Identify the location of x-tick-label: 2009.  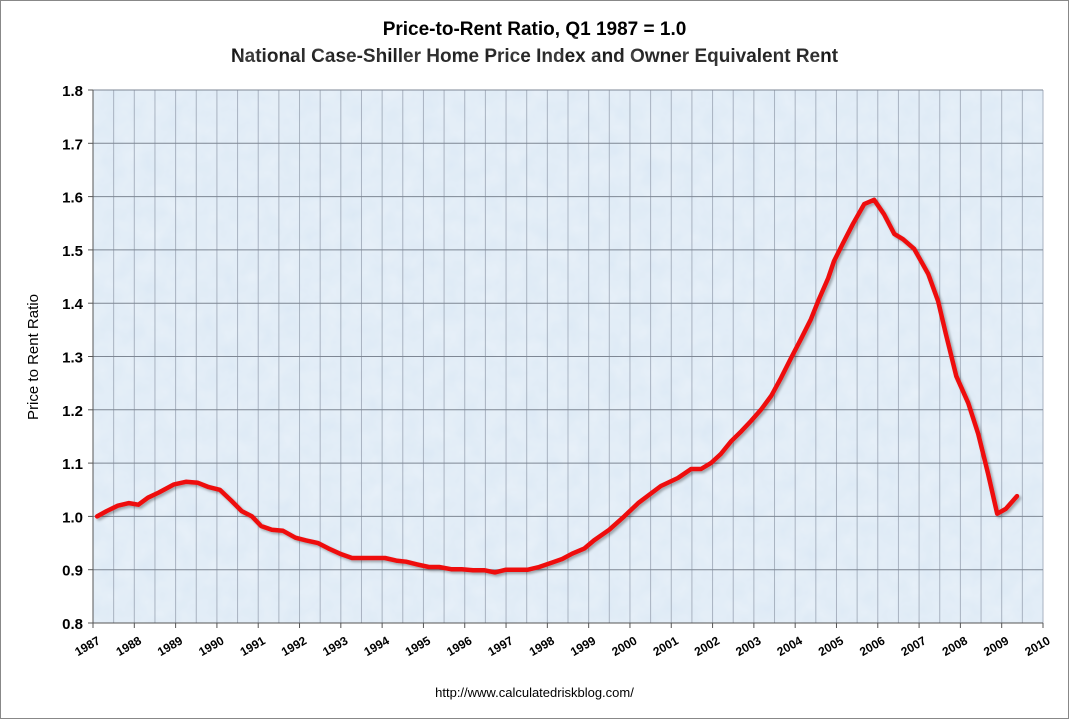
(996, 646).